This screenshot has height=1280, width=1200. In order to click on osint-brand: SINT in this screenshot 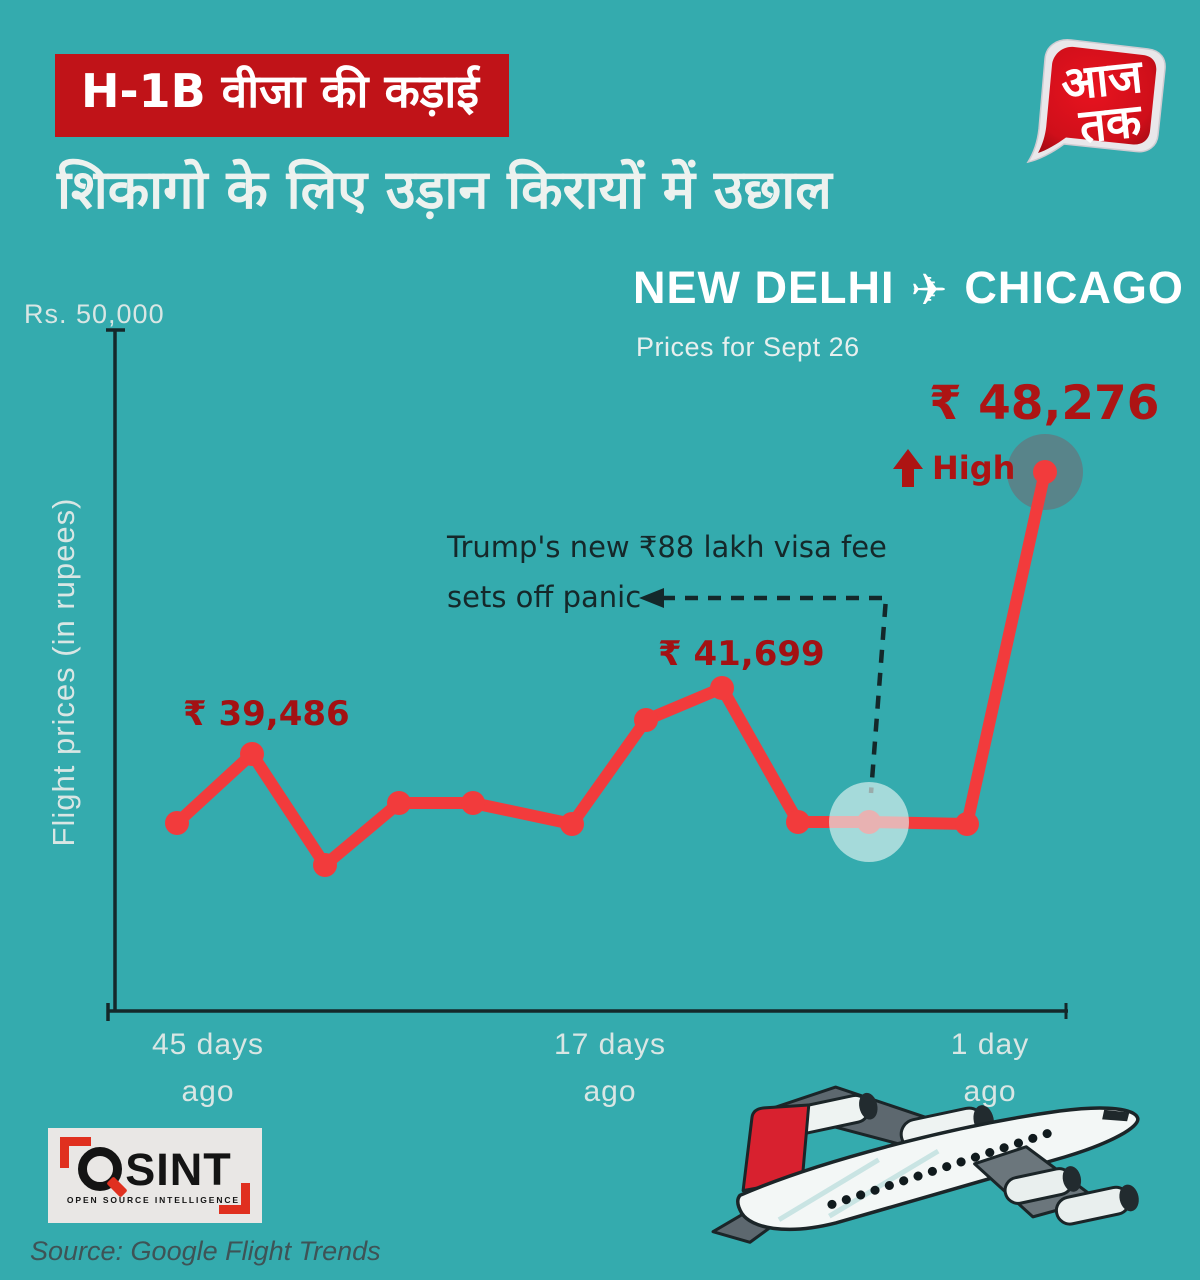, I will do `click(155, 1169)`.